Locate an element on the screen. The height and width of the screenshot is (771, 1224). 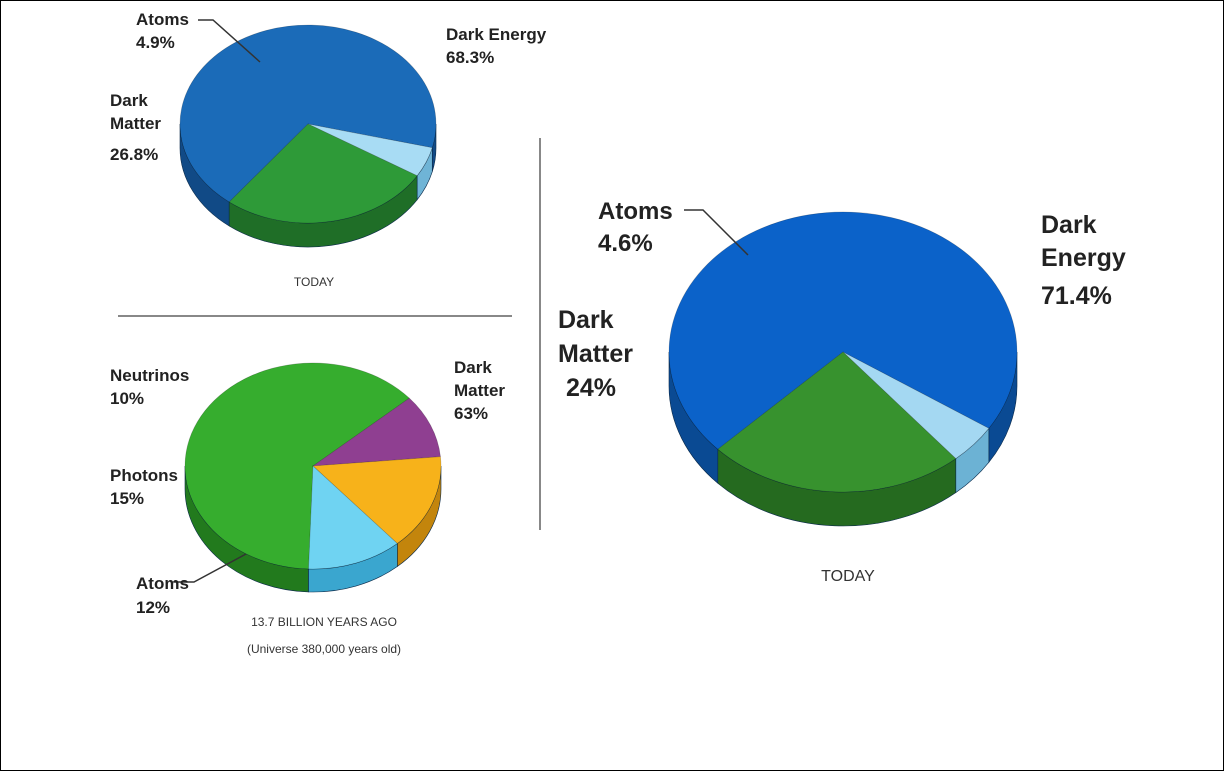
value-atoms-early: 12% is located at coordinates (153, 607).